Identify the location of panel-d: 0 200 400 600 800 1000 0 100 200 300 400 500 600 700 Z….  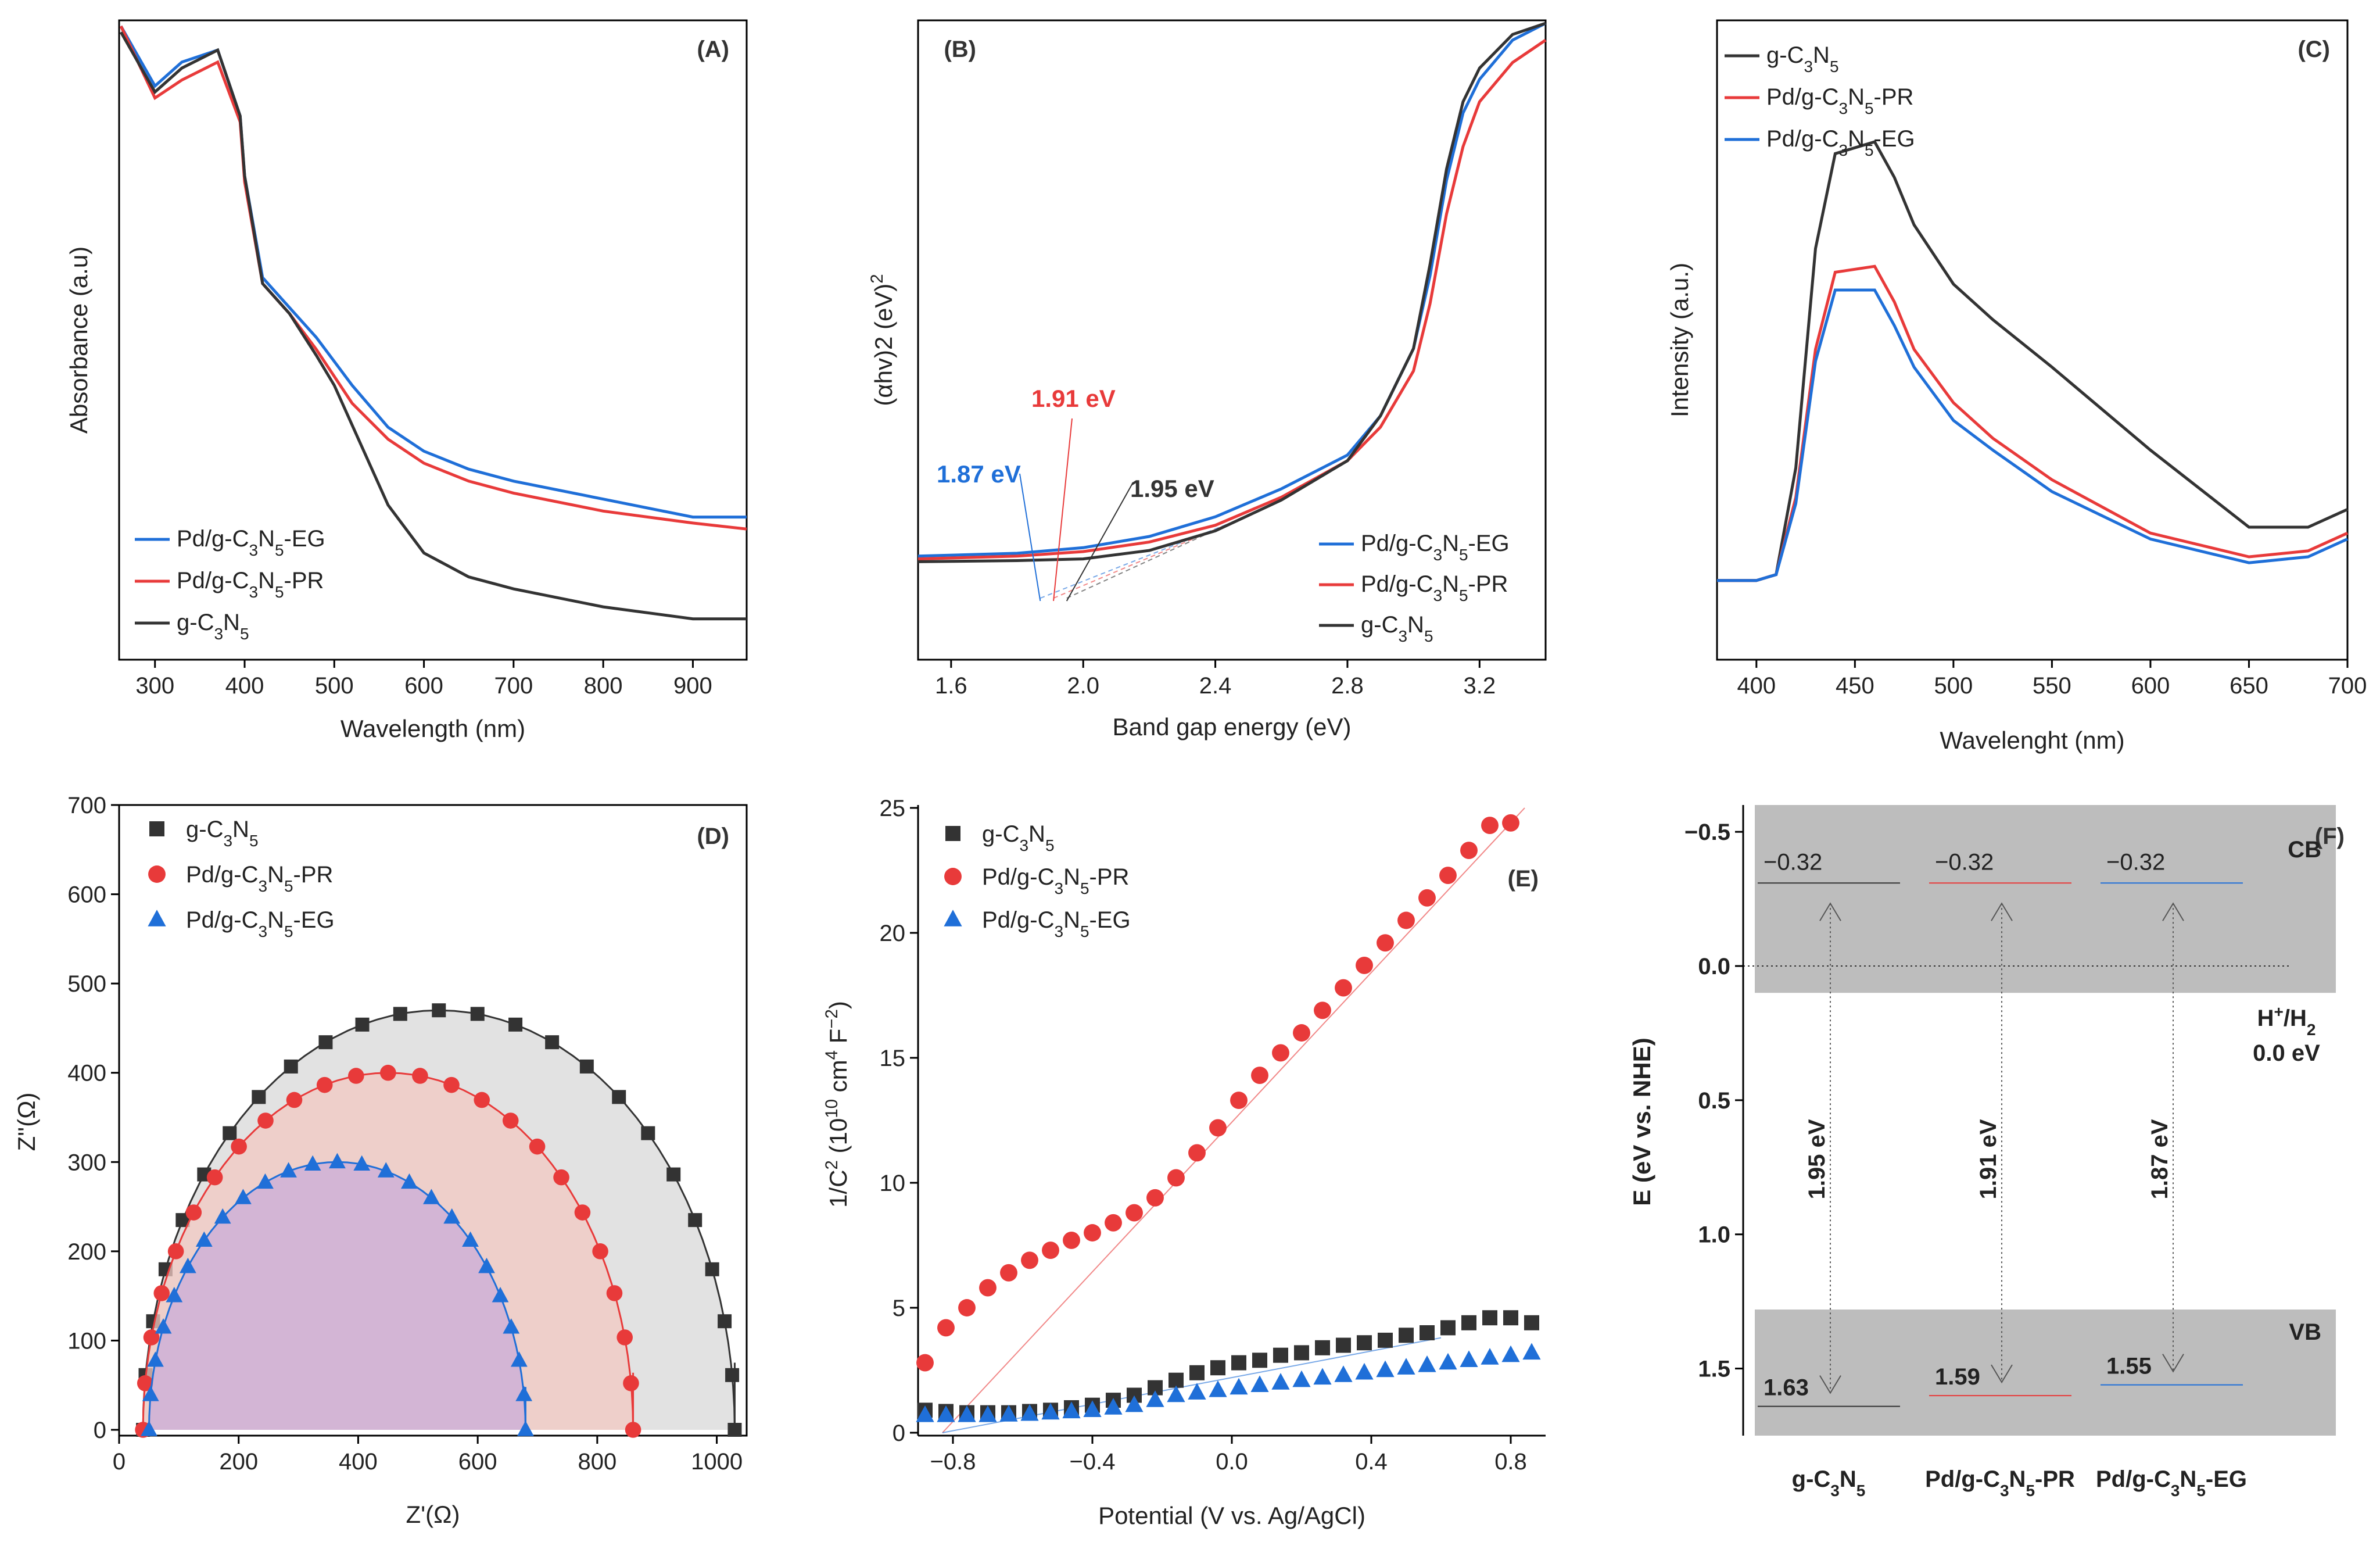
(381, 1161).